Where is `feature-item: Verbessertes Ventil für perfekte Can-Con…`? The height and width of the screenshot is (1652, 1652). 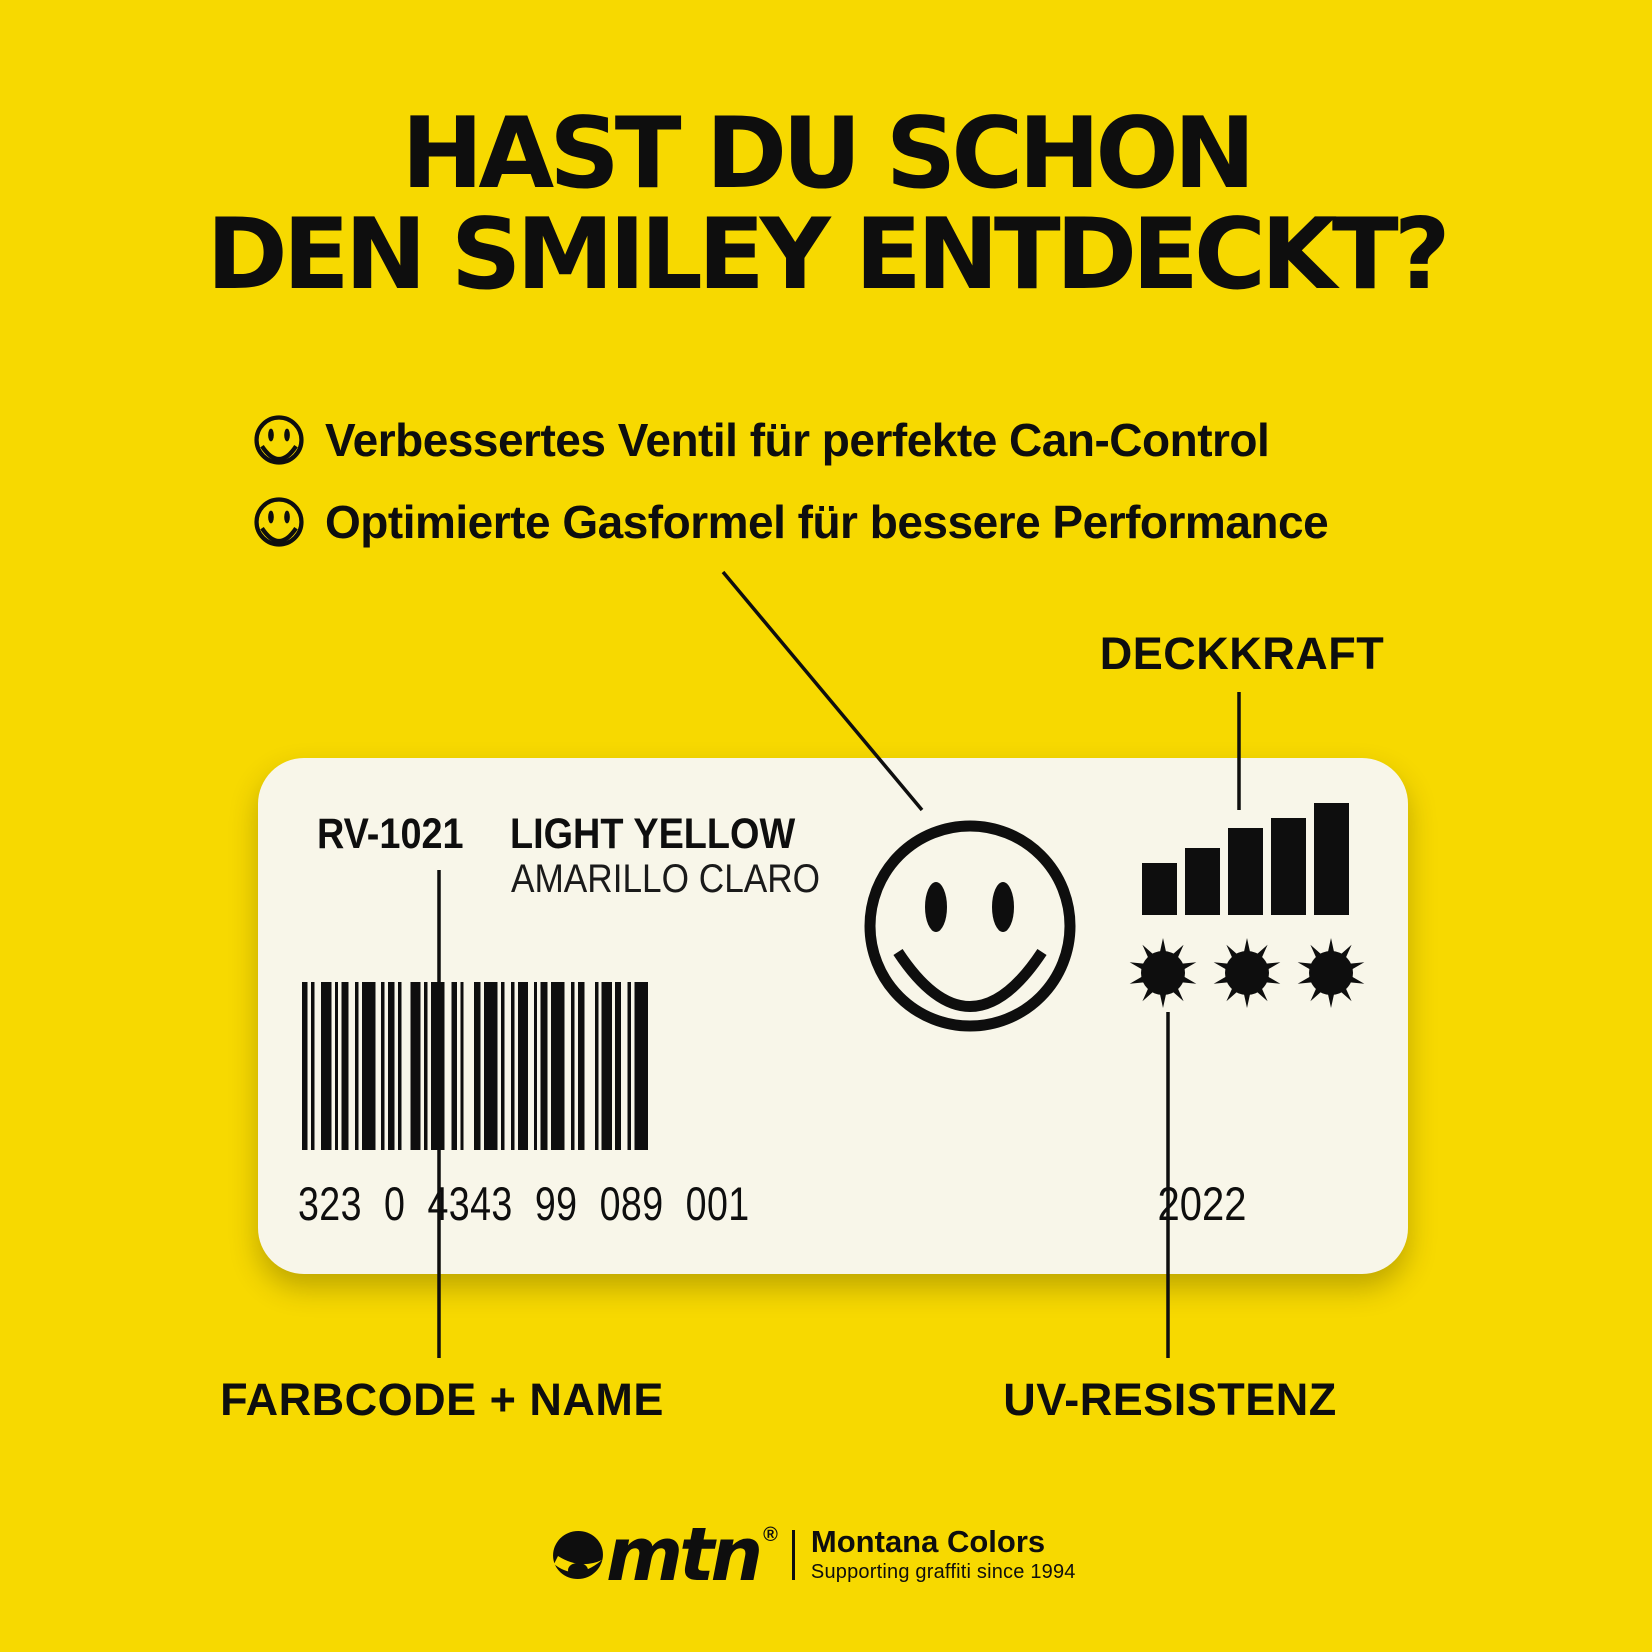 feature-item: Verbessertes Ventil für perfekte Can-Con… is located at coordinates (790, 440).